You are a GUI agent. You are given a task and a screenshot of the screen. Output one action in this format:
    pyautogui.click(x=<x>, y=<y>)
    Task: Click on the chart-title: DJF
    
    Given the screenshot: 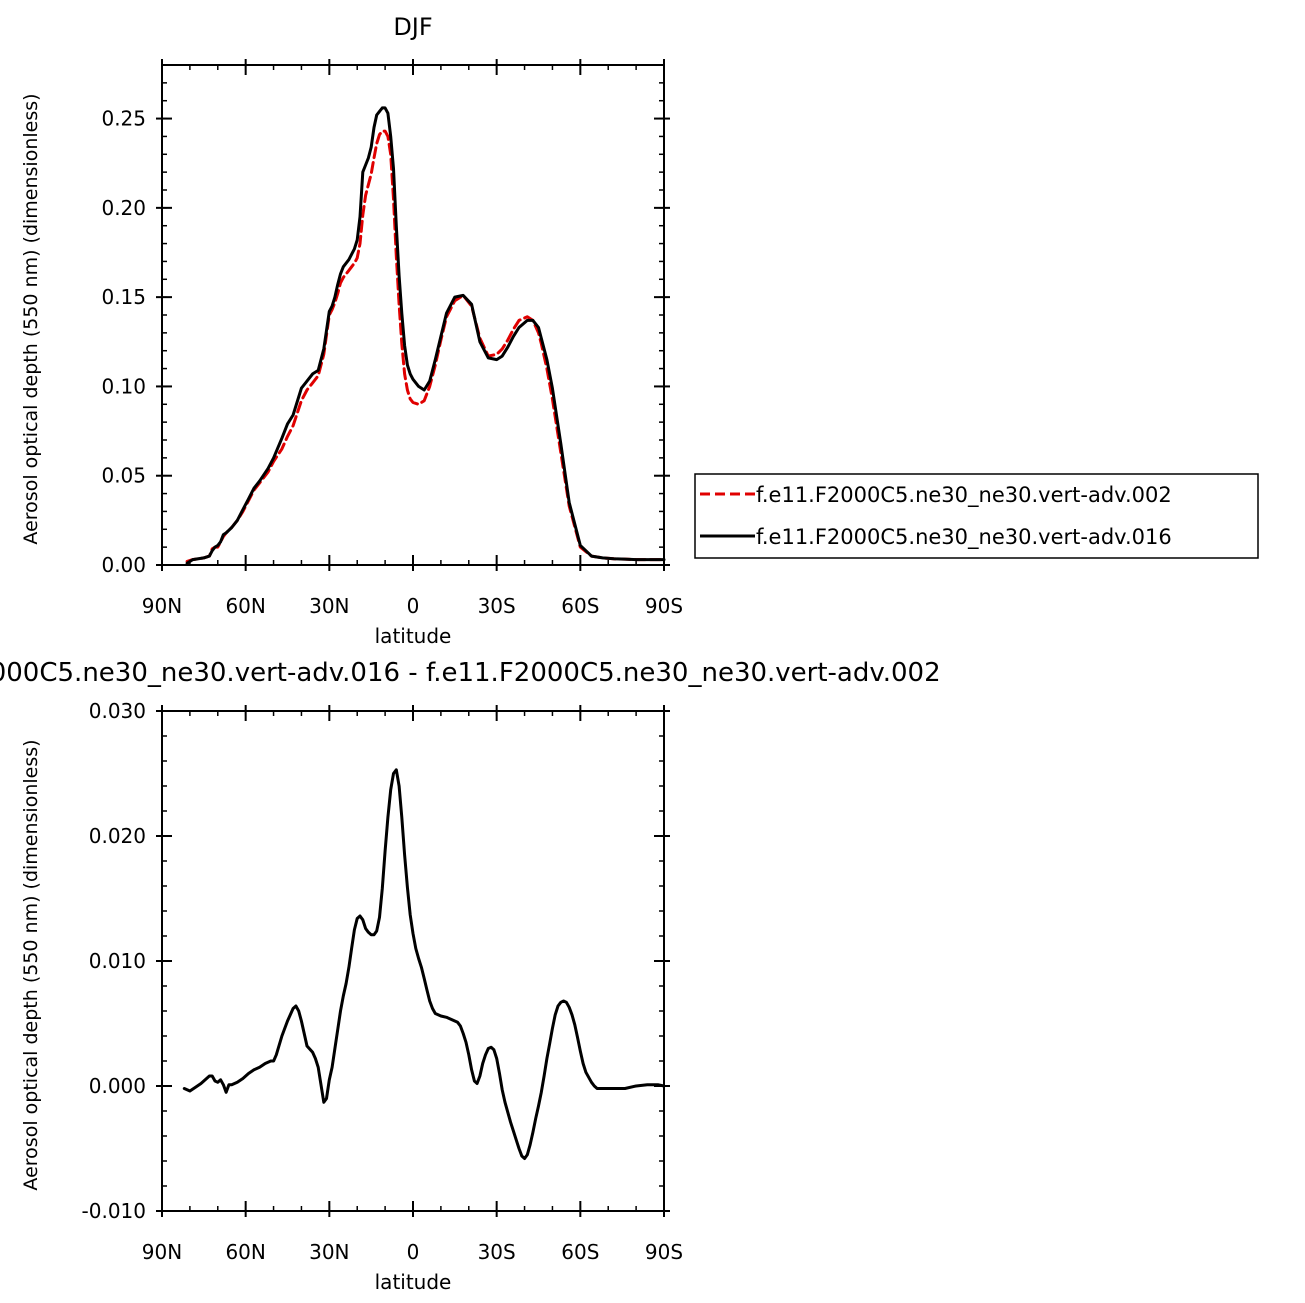 What is the action you would take?
    pyautogui.click(x=412, y=27)
    